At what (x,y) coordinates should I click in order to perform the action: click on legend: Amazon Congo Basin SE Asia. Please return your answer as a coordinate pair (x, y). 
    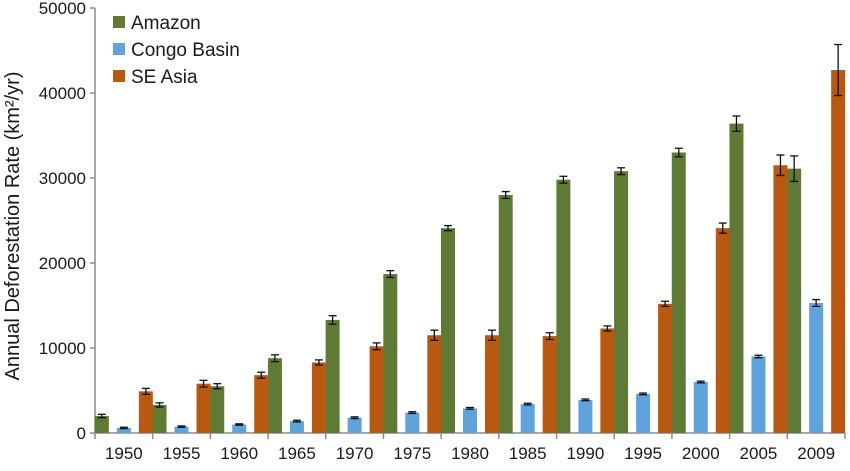
    Looking at the image, I should click on (176, 50).